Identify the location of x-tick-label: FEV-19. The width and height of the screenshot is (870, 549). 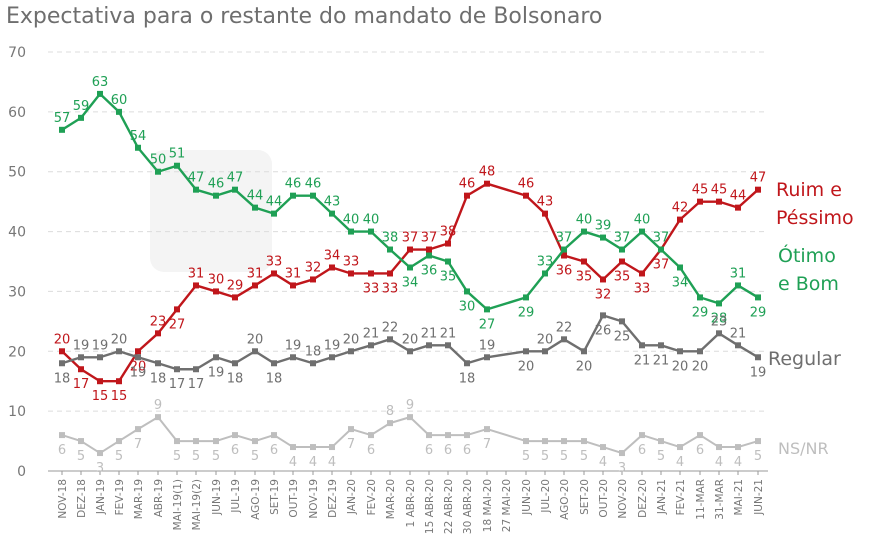
(120, 497).